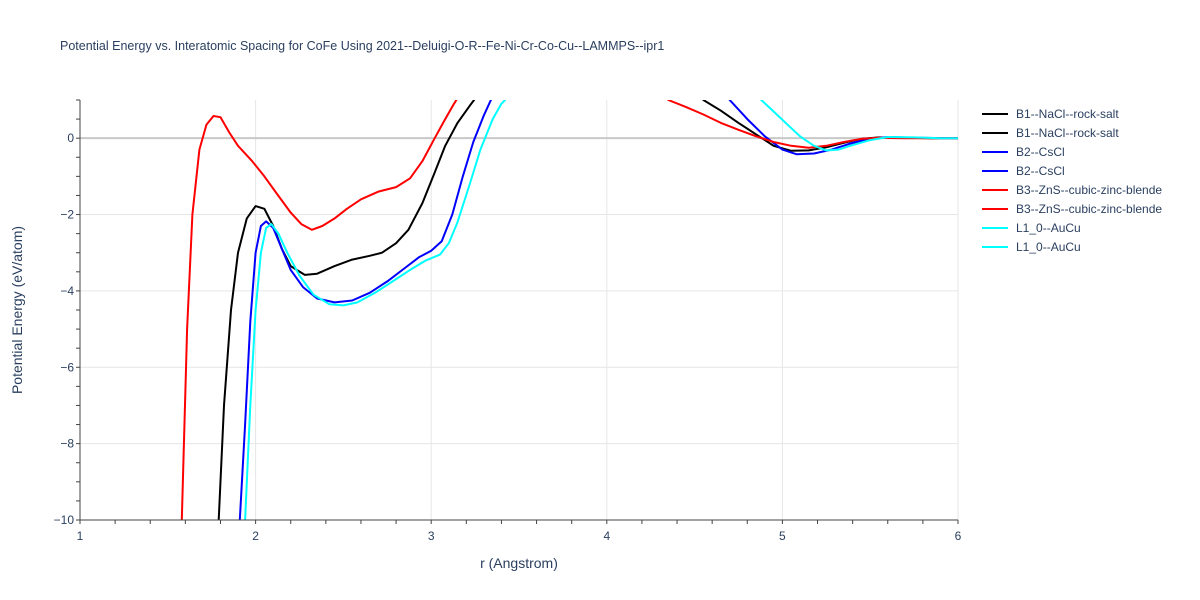  I want to click on y-tick-label: −2, so click(67, 215).